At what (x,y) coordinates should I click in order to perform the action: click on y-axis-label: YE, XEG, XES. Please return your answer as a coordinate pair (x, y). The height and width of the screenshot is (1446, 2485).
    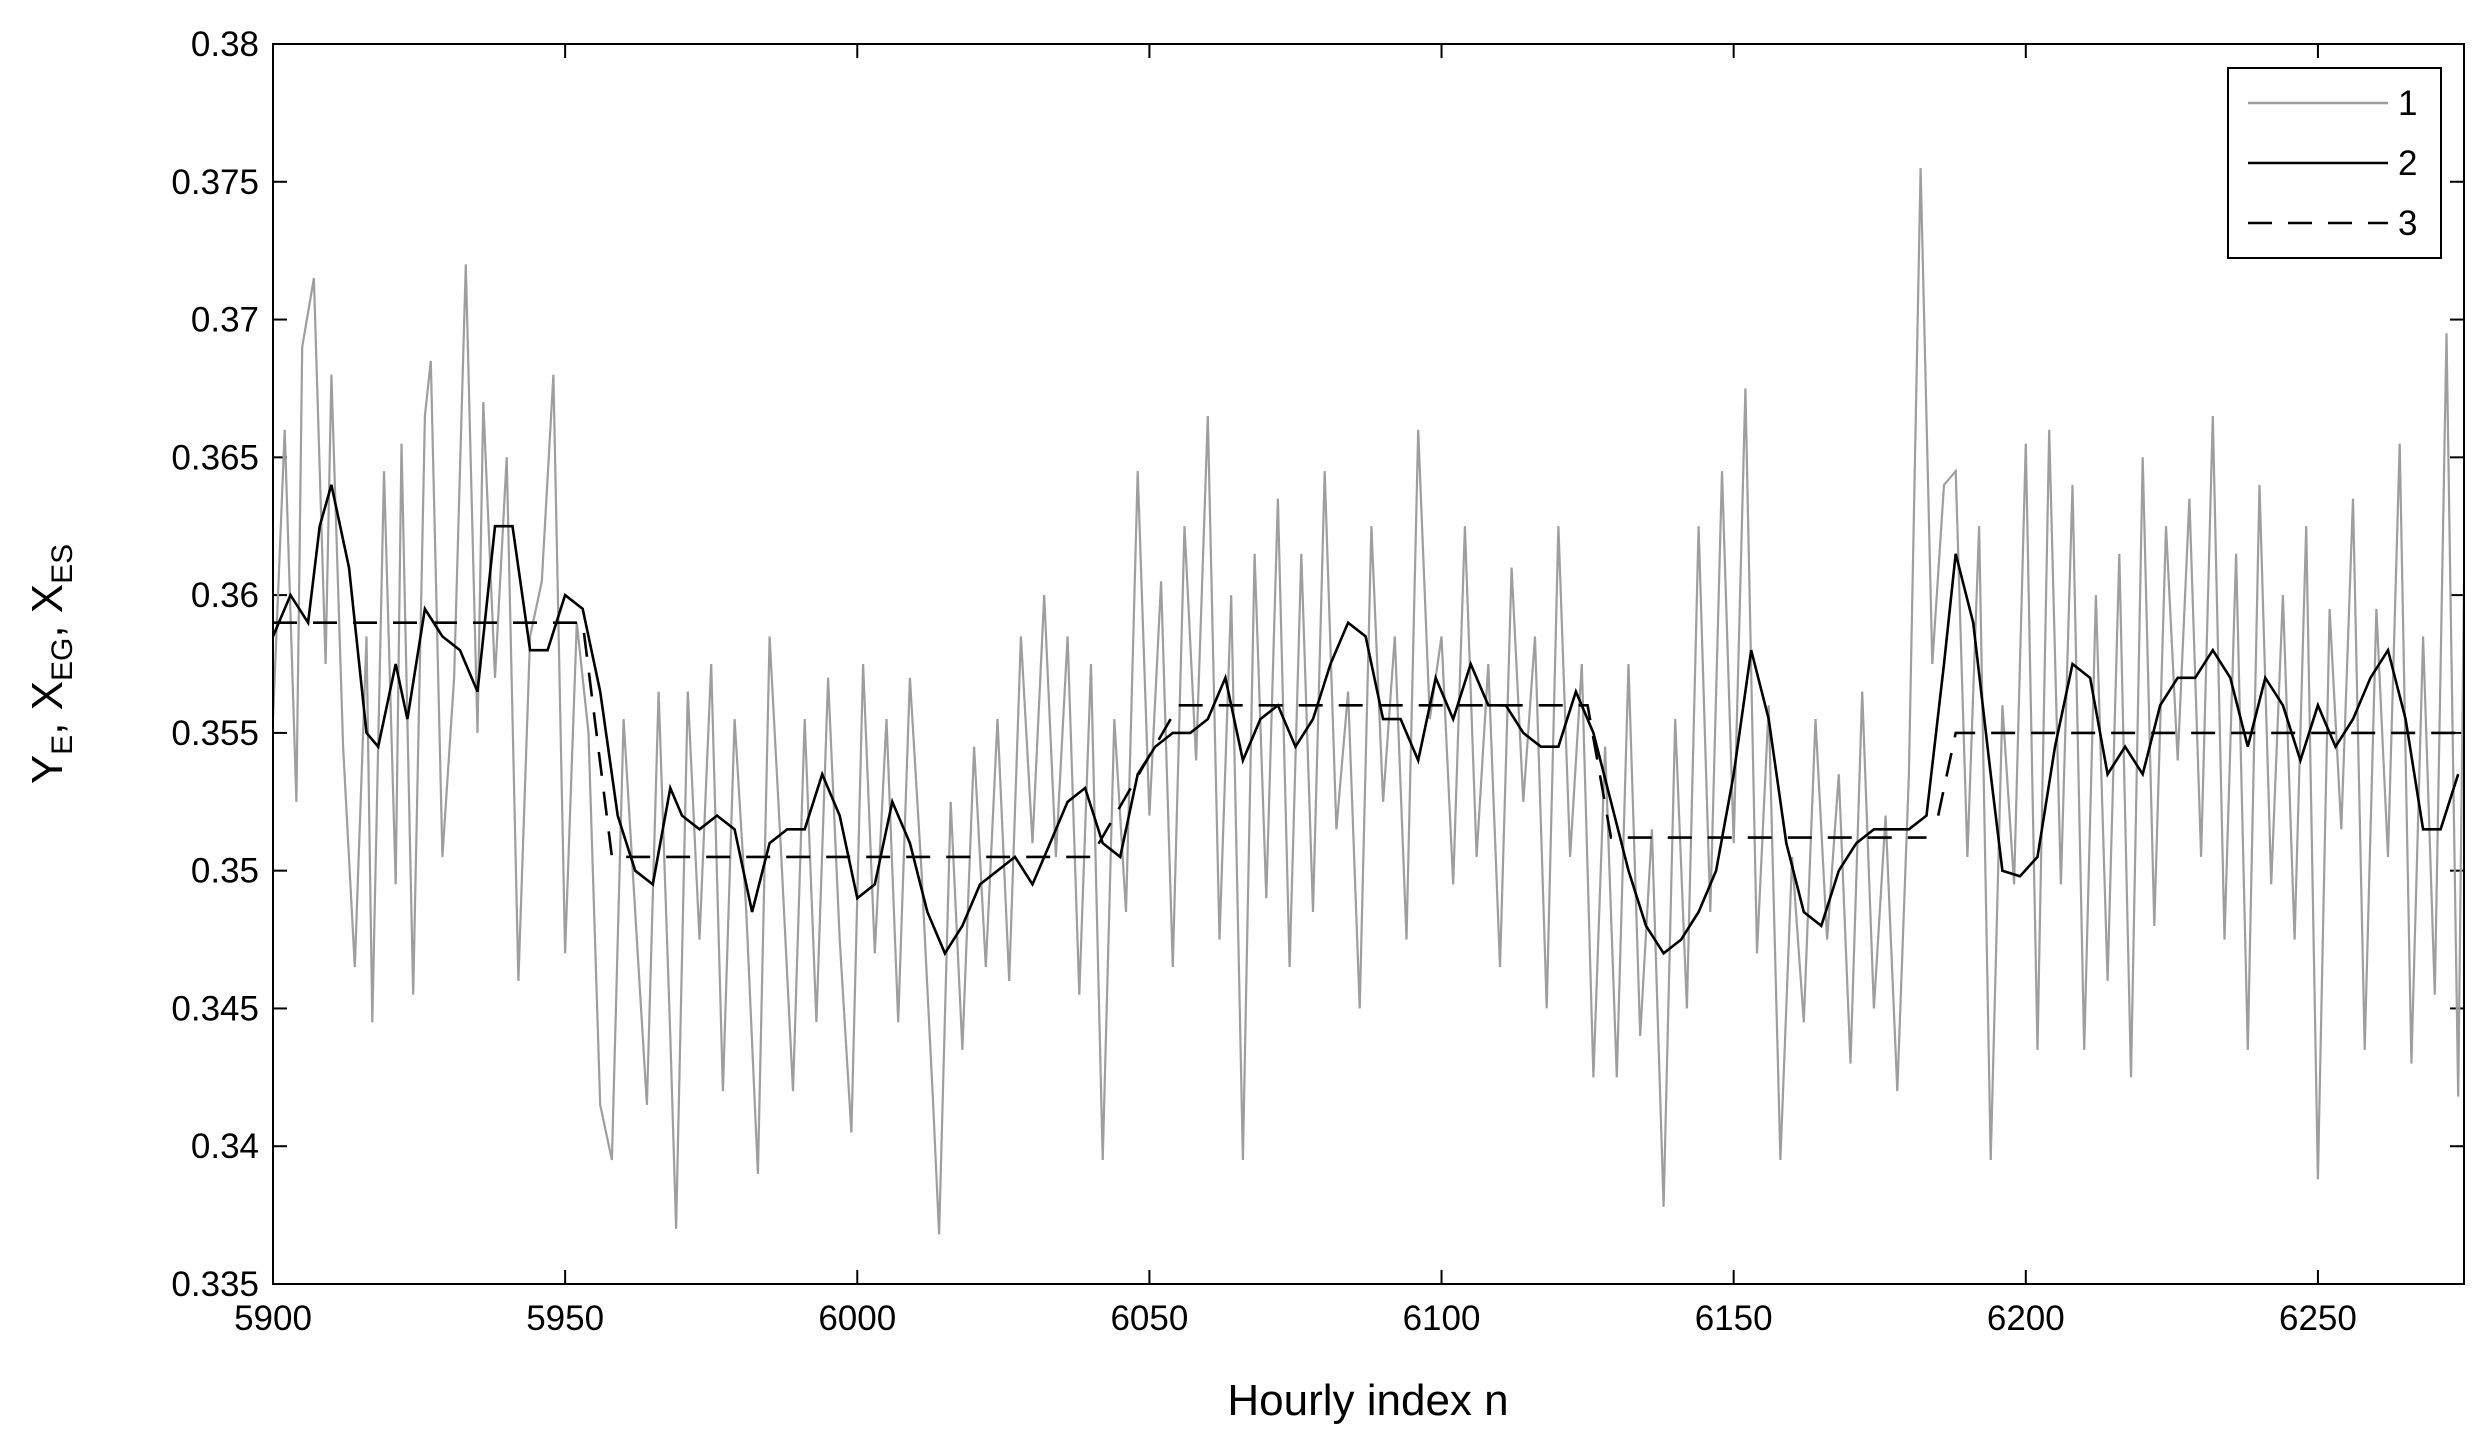
    Looking at the image, I should click on (51, 664).